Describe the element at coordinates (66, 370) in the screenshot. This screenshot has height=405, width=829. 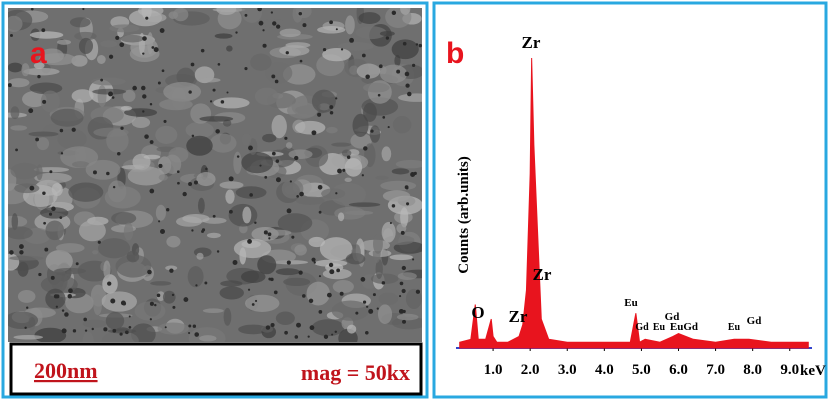
I see `scale-bar: 200nm` at that location.